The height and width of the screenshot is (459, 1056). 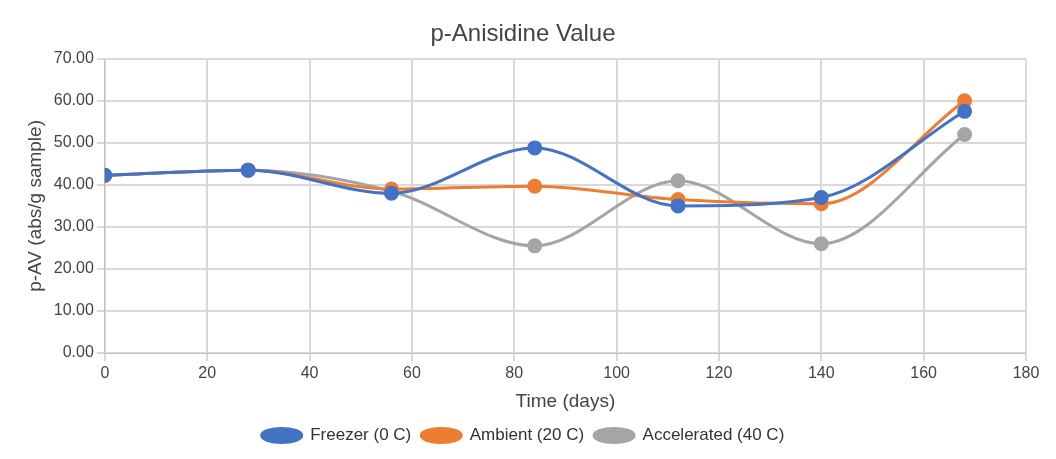 What do you see at coordinates (565, 400) in the screenshot?
I see `x-axis-title: Time (days)` at bounding box center [565, 400].